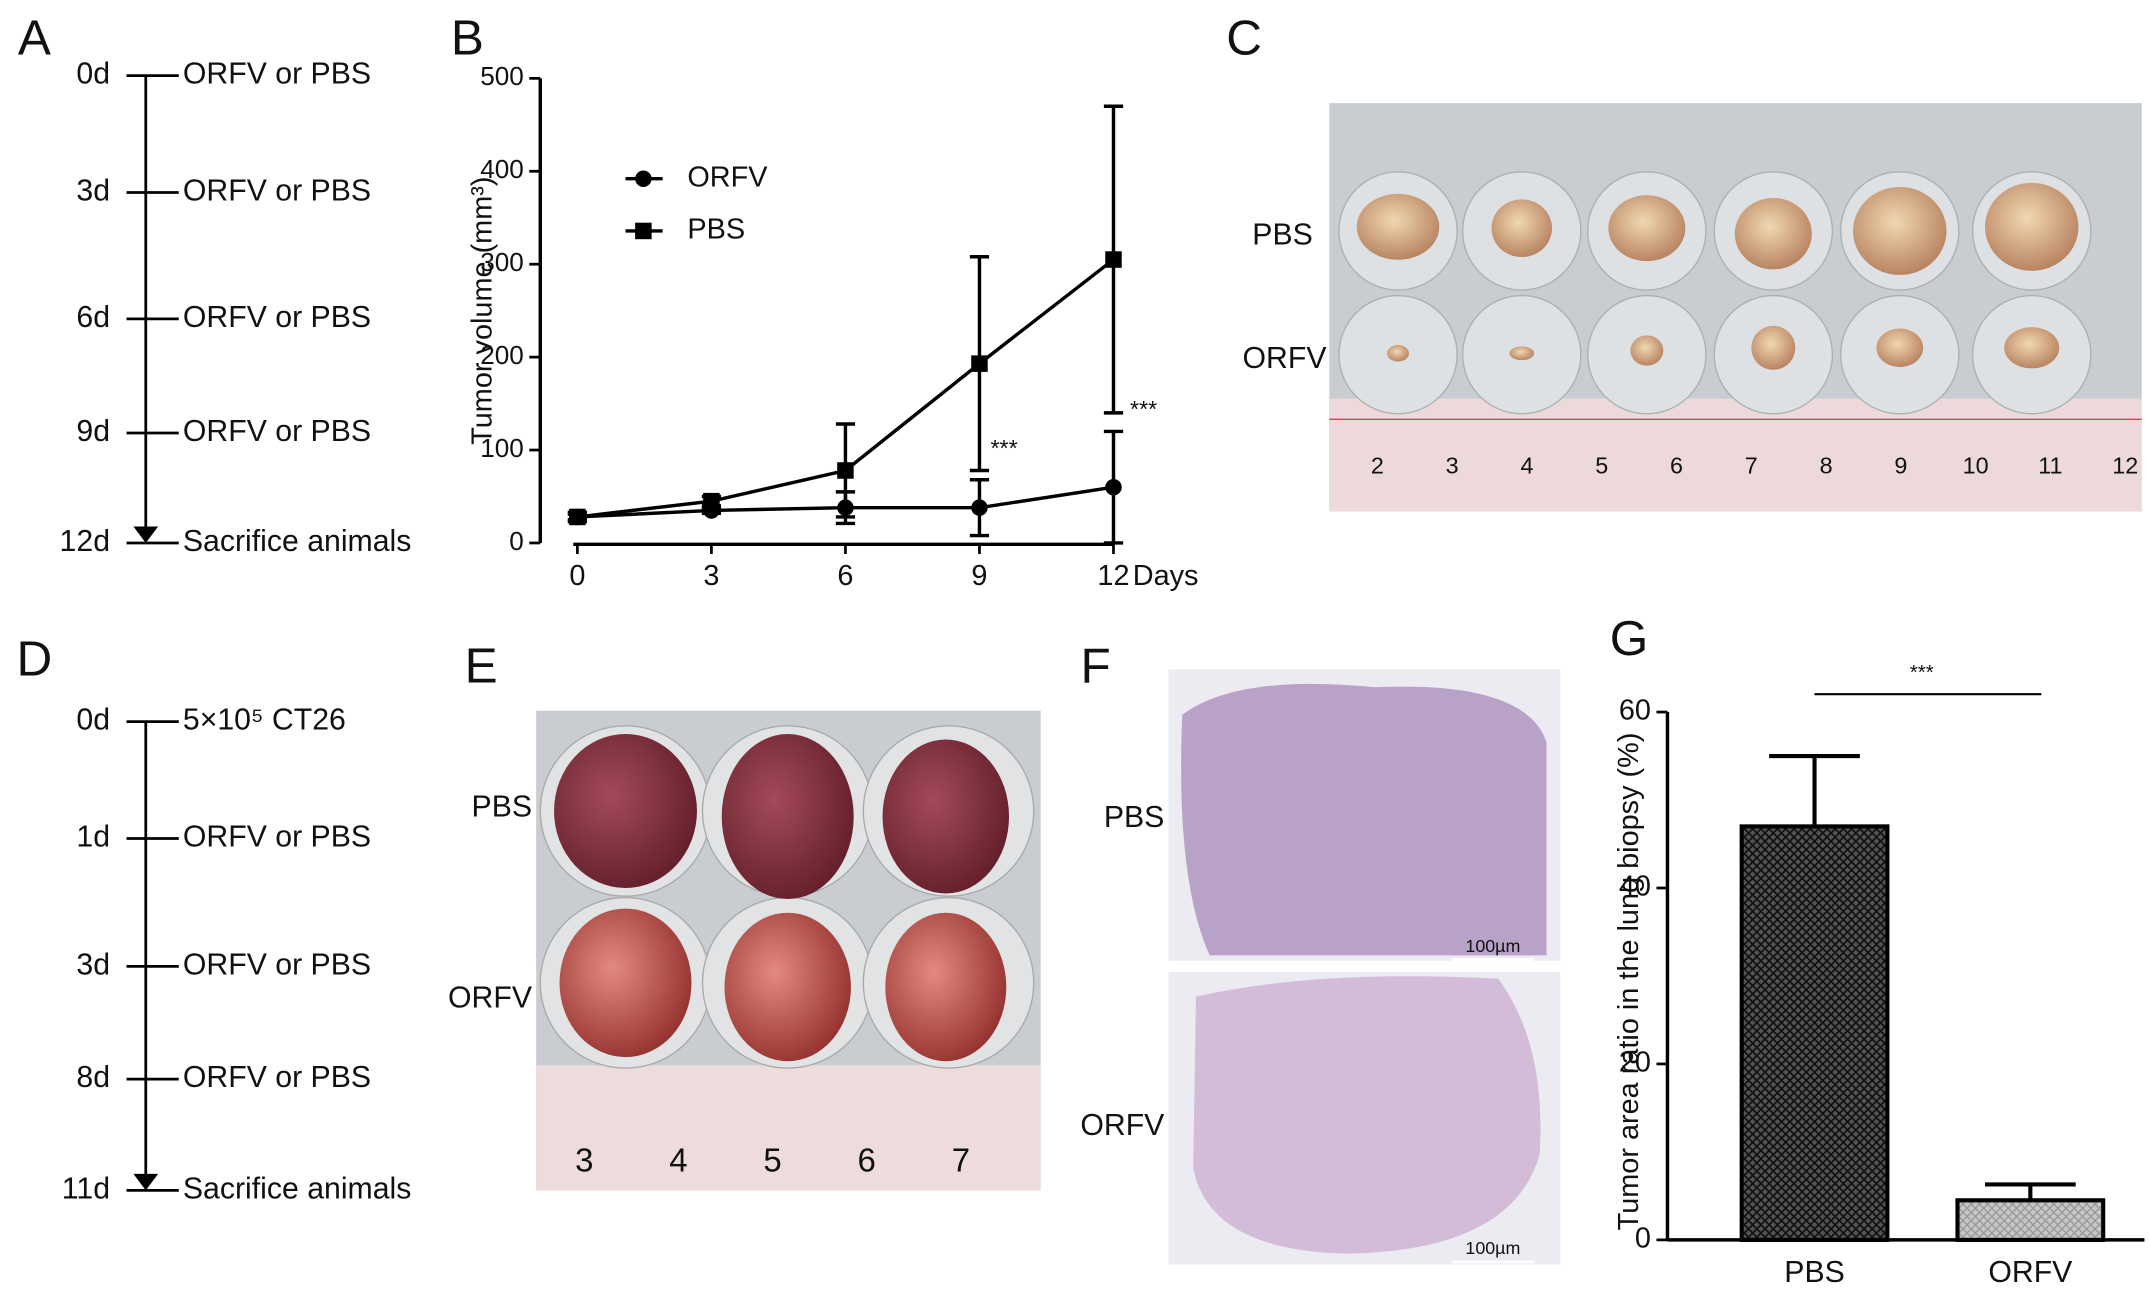  Describe the element at coordinates (1900, 466) in the screenshot. I see `ruler-number: 9` at that location.